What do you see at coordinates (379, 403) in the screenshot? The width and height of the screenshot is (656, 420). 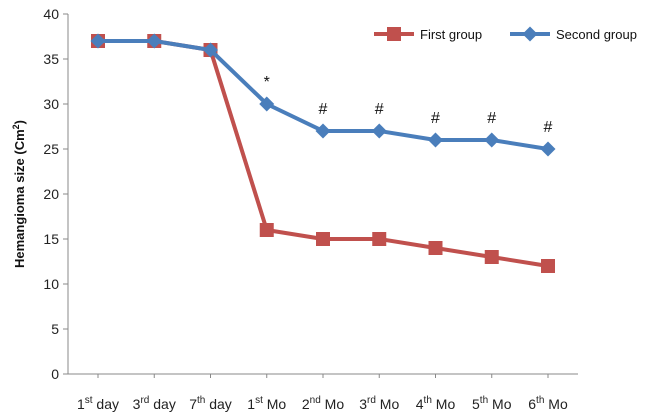 I see `x-tick-label: 3rd Mo` at bounding box center [379, 403].